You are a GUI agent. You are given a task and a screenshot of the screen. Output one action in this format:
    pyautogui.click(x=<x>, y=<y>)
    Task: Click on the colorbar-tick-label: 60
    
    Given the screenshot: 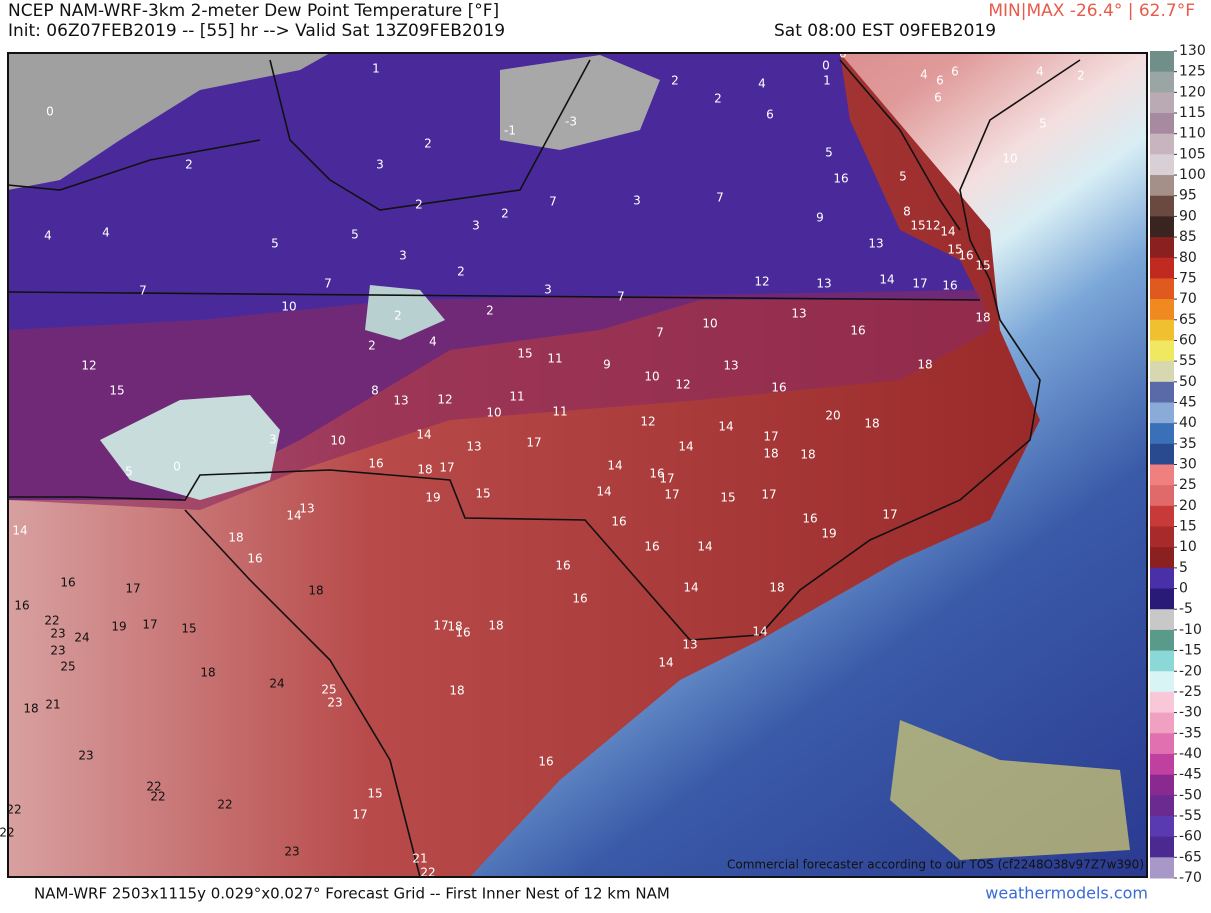 What is the action you would take?
    pyautogui.click(x=1188, y=340)
    